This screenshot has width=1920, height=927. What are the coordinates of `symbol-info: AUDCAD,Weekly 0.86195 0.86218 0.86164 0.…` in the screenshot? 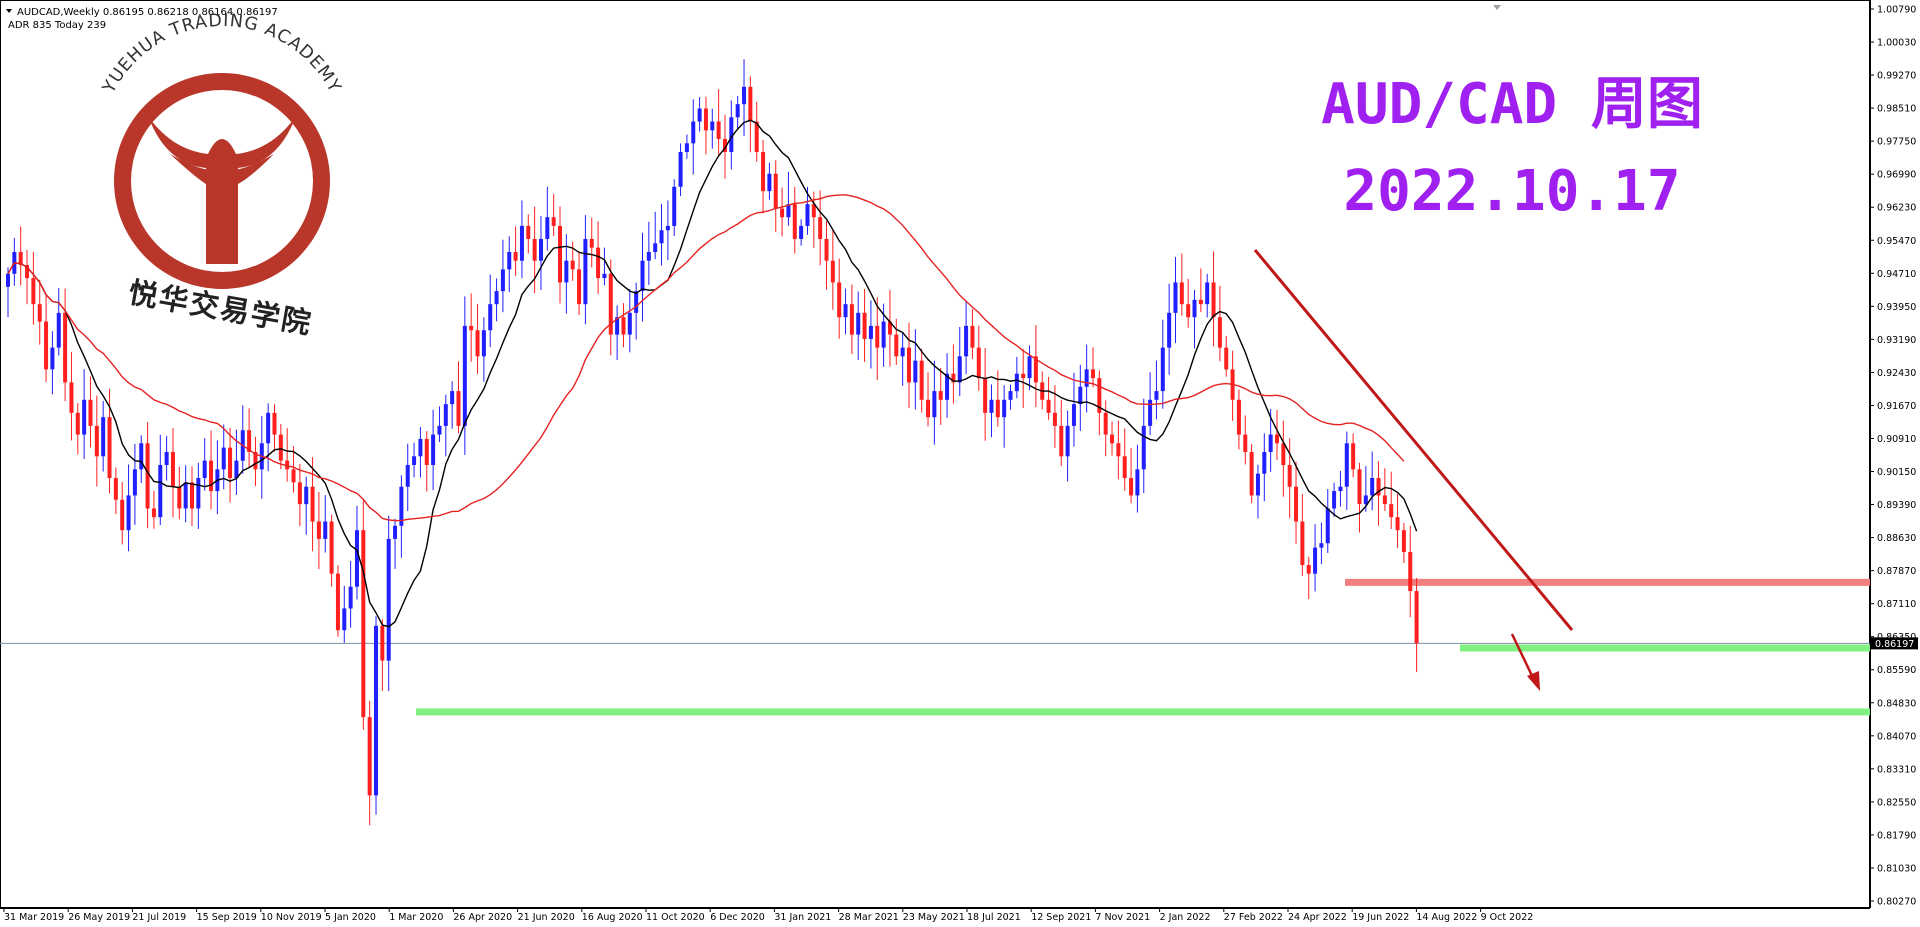 It's located at (147, 12).